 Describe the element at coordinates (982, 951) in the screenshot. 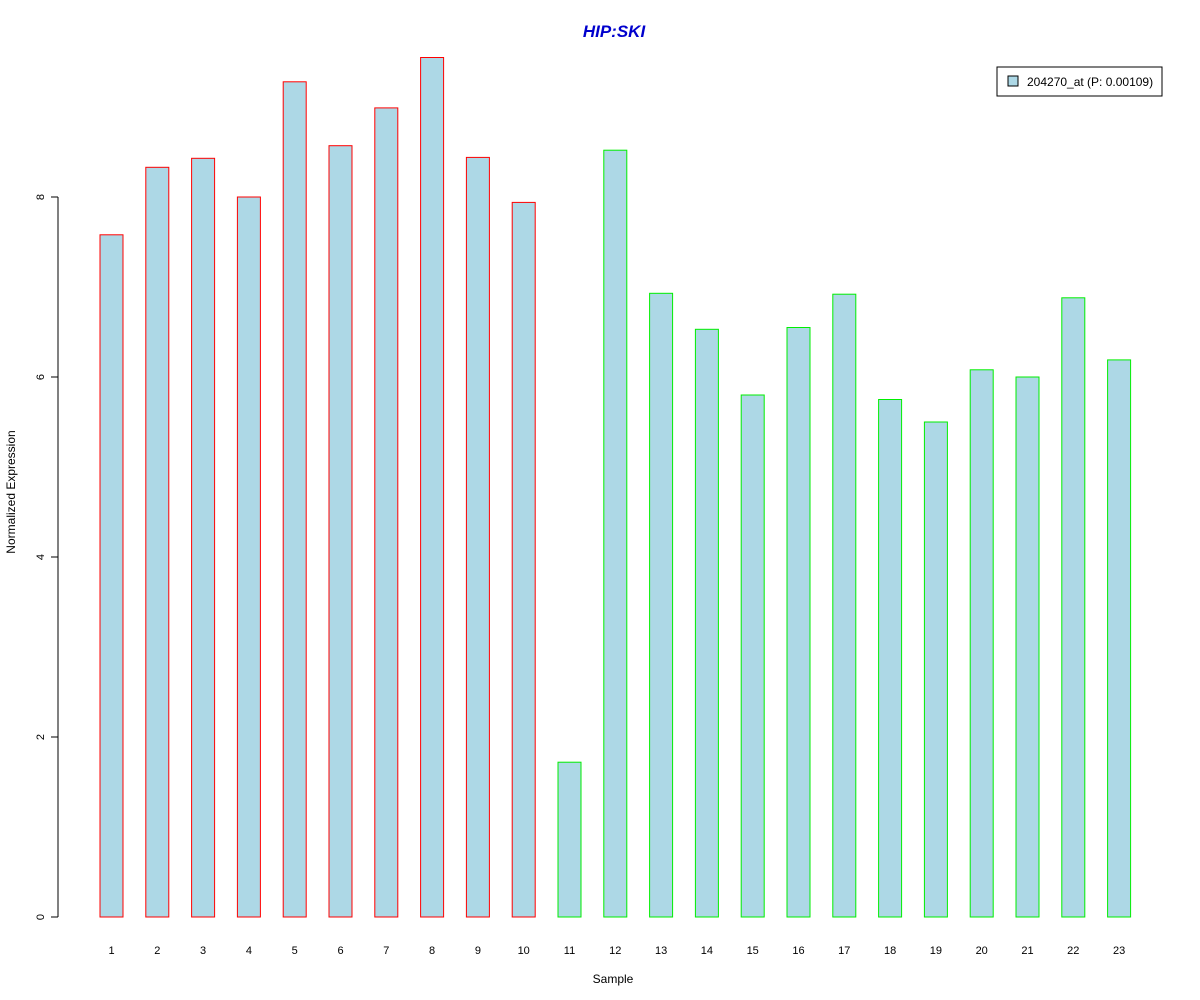

I see `x-tick-label: 20` at that location.